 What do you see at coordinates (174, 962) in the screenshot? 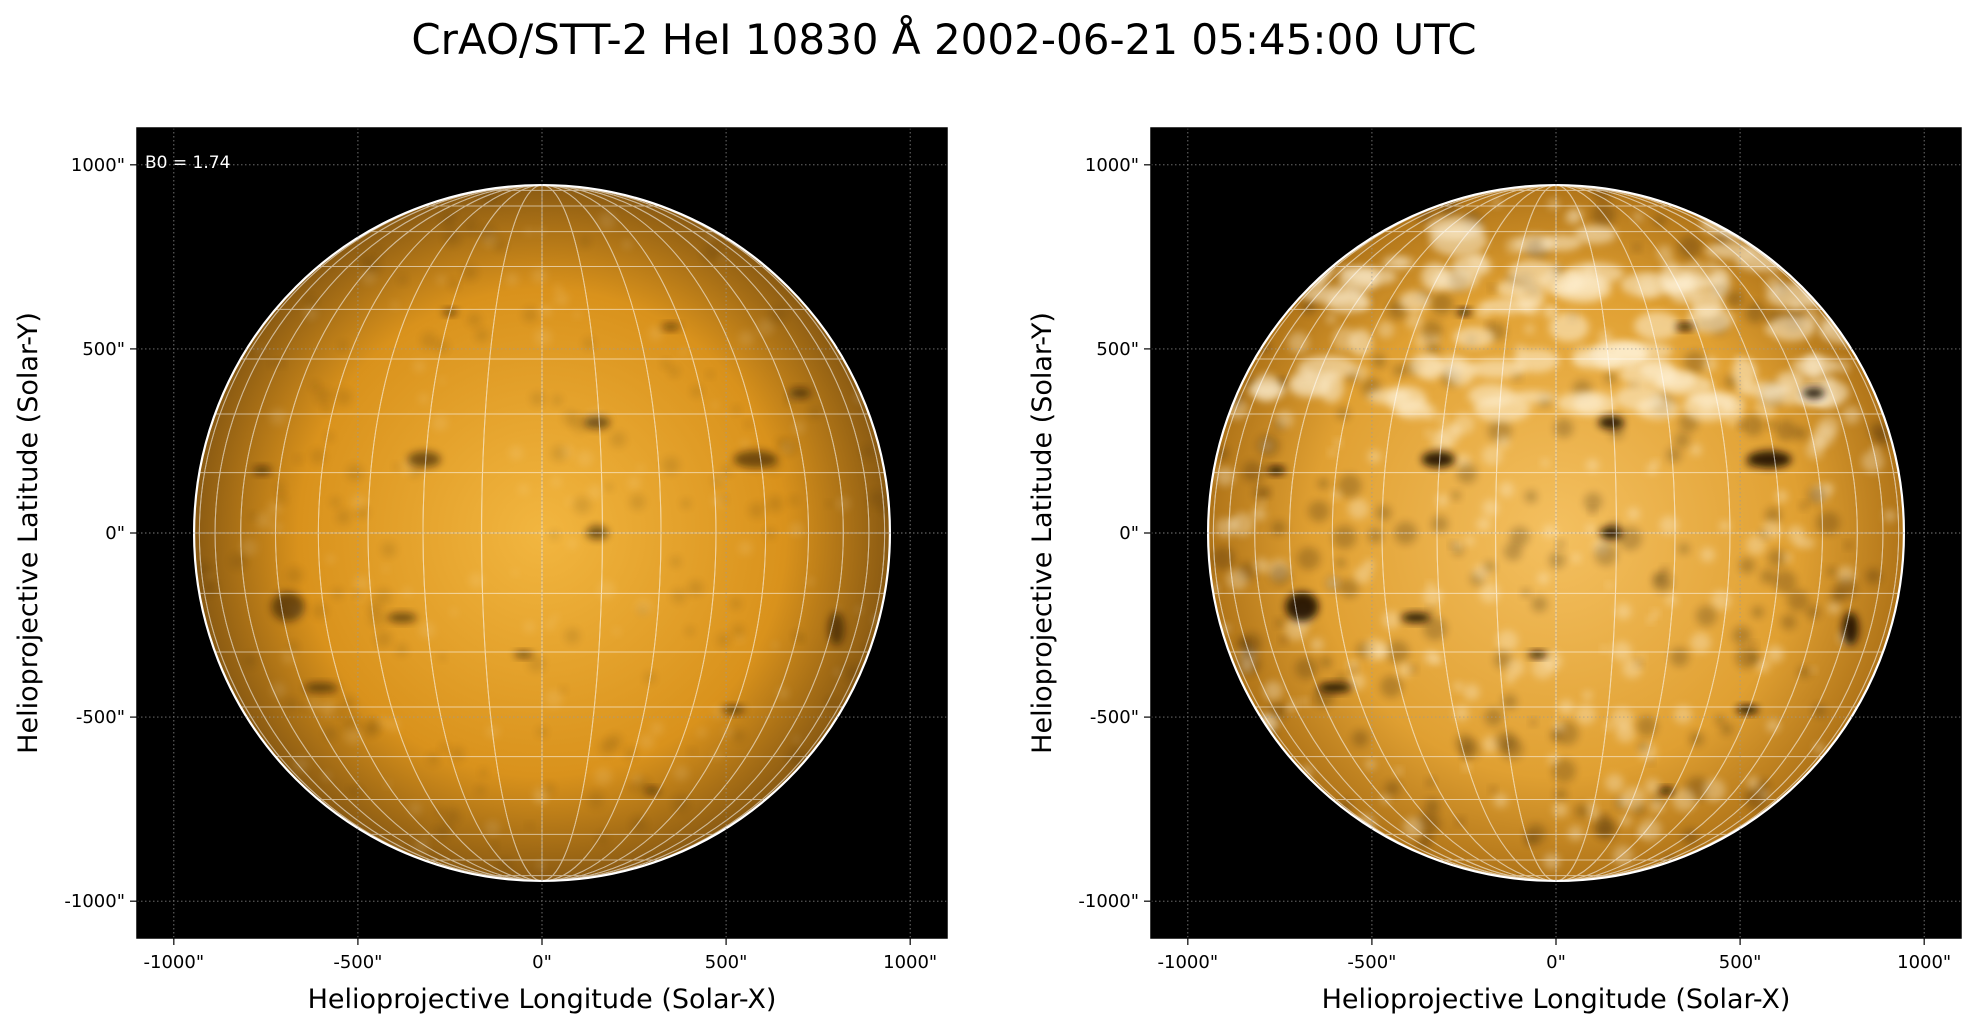
I see `x-tick-label: -1000"` at bounding box center [174, 962].